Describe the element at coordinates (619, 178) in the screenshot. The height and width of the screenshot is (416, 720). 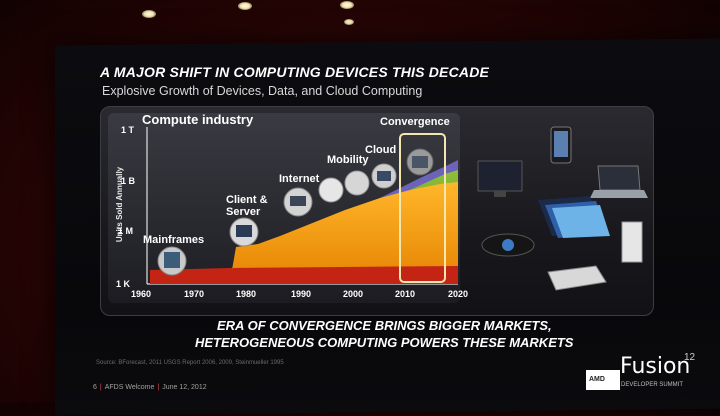
I see `laptop-device-icon` at that location.